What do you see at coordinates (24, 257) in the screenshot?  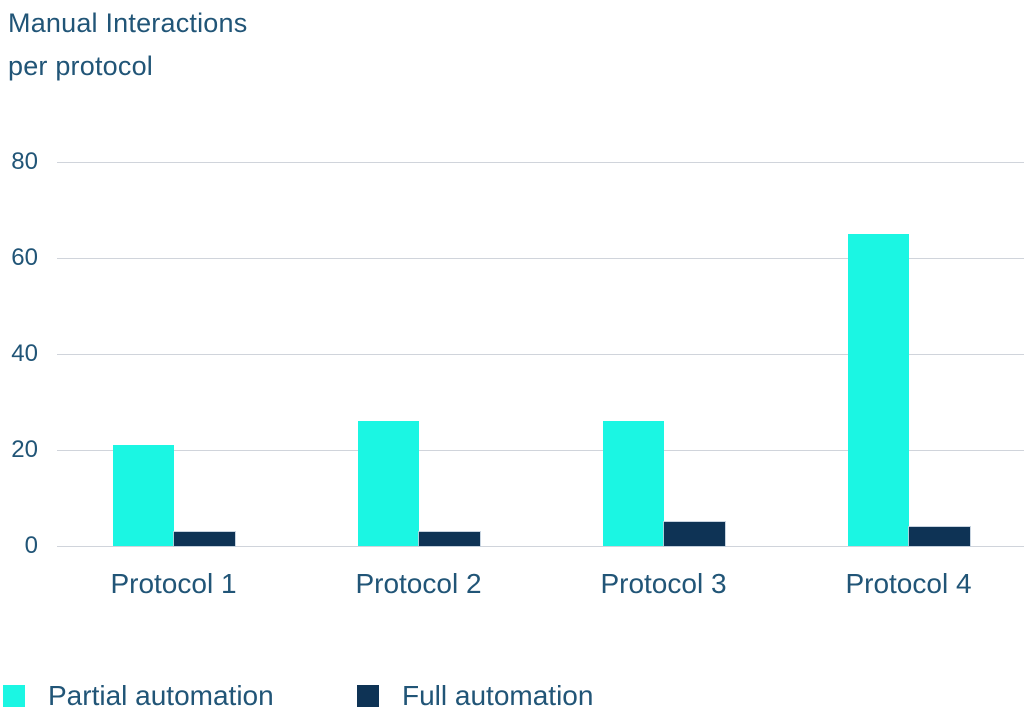 I see `ytick-label-60: 60` at bounding box center [24, 257].